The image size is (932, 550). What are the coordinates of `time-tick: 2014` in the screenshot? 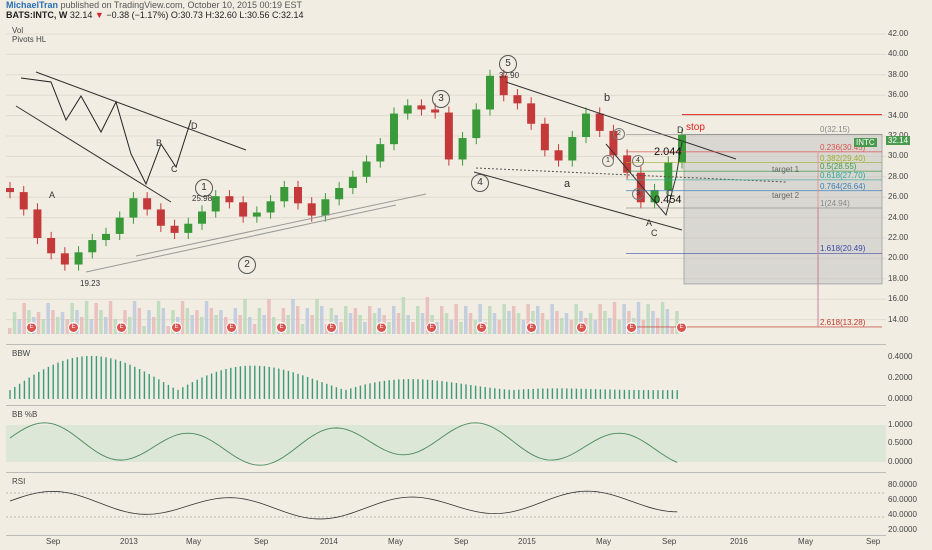 It's located at (329, 541).